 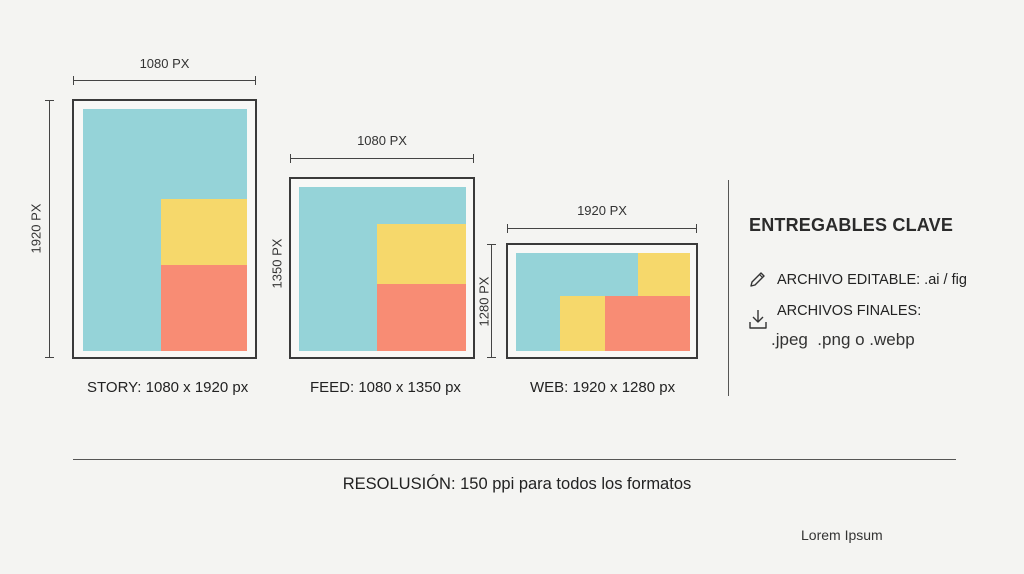 What do you see at coordinates (664, 274) in the screenshot?
I see `web-yellow-block-top` at bounding box center [664, 274].